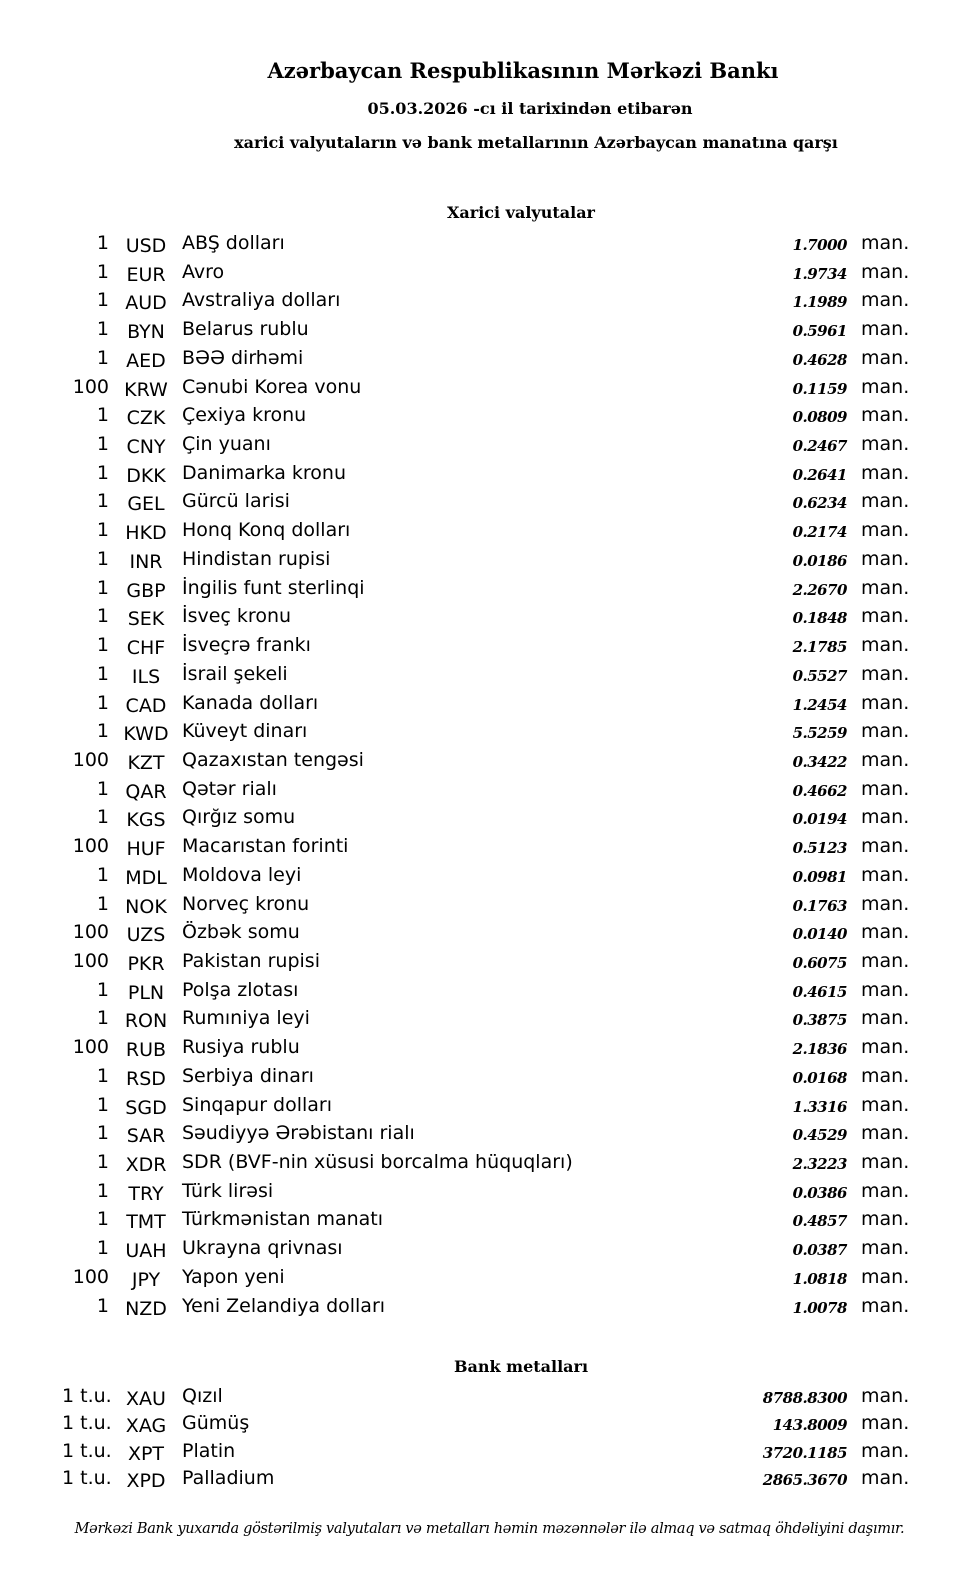  What do you see at coordinates (489, 502) in the screenshot?
I see `currency-row: 1 GEL Gürcü larisi 0.6234 man.` at bounding box center [489, 502].